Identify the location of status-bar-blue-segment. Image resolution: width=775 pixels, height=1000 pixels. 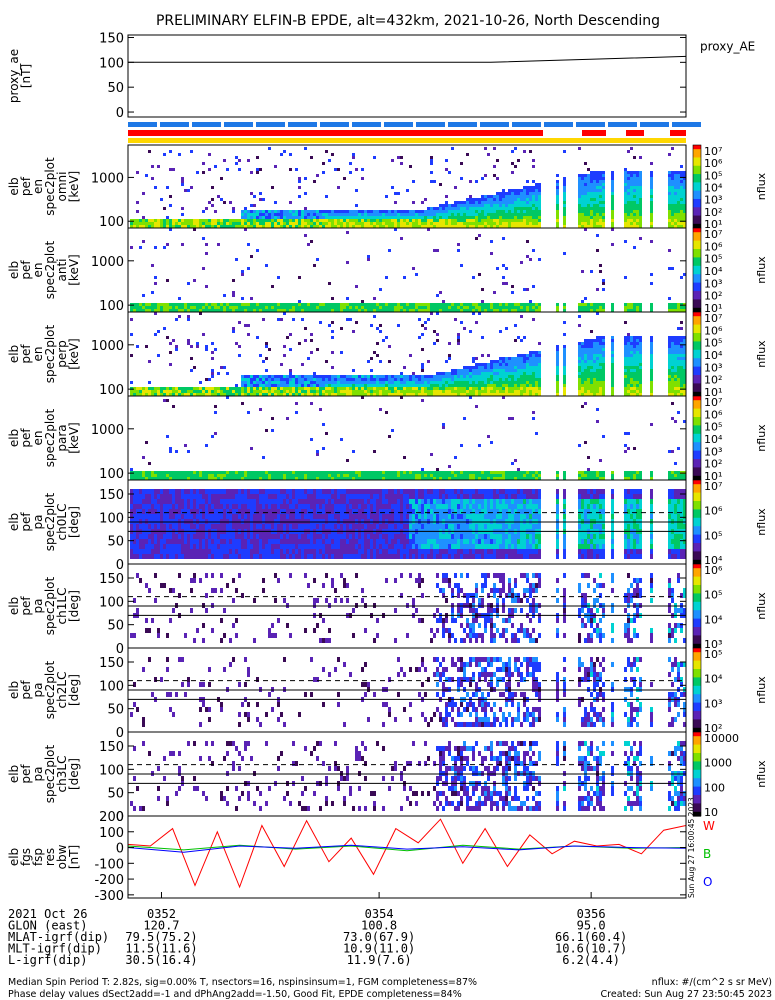
(334, 124).